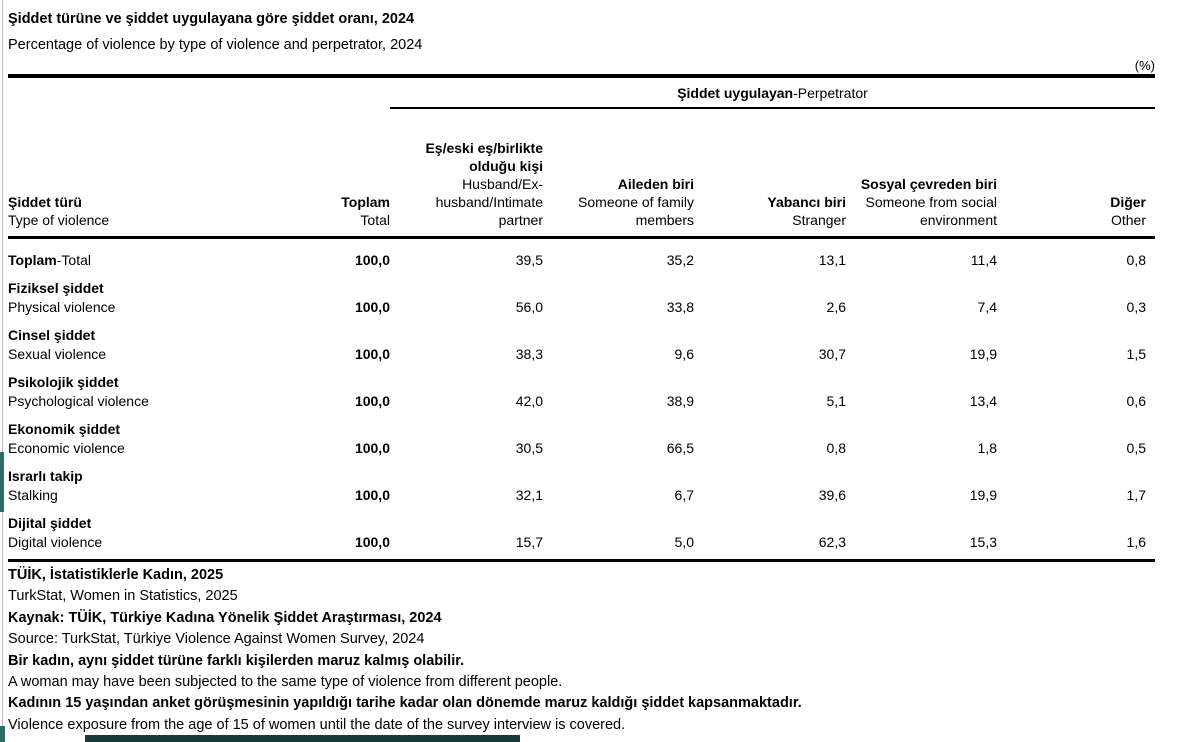 This screenshot has width=1200, height=742. What do you see at coordinates (365, 202) in the screenshot?
I see `column-header-total-tr: Toplam` at bounding box center [365, 202].